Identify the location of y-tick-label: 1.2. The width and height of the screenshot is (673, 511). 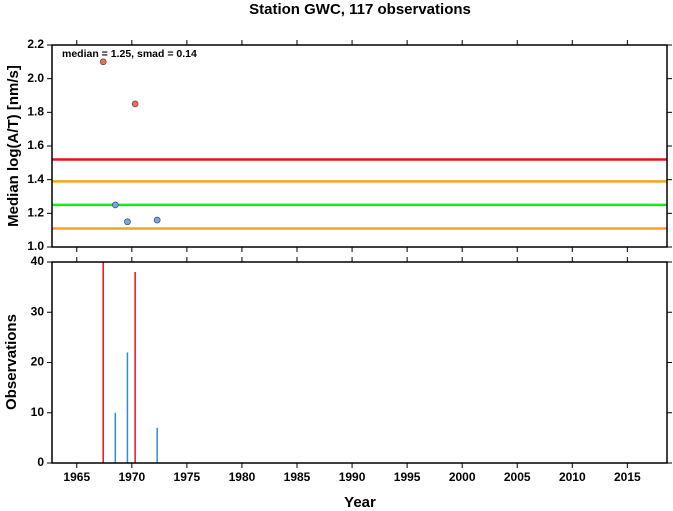
(35, 213).